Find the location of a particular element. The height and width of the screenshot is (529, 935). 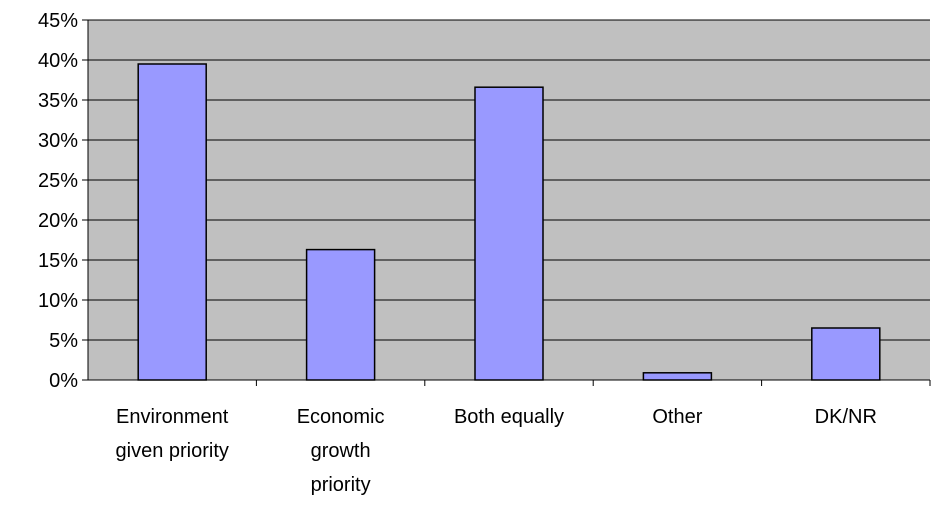

y-tick-label: 10% is located at coordinates (58, 301).